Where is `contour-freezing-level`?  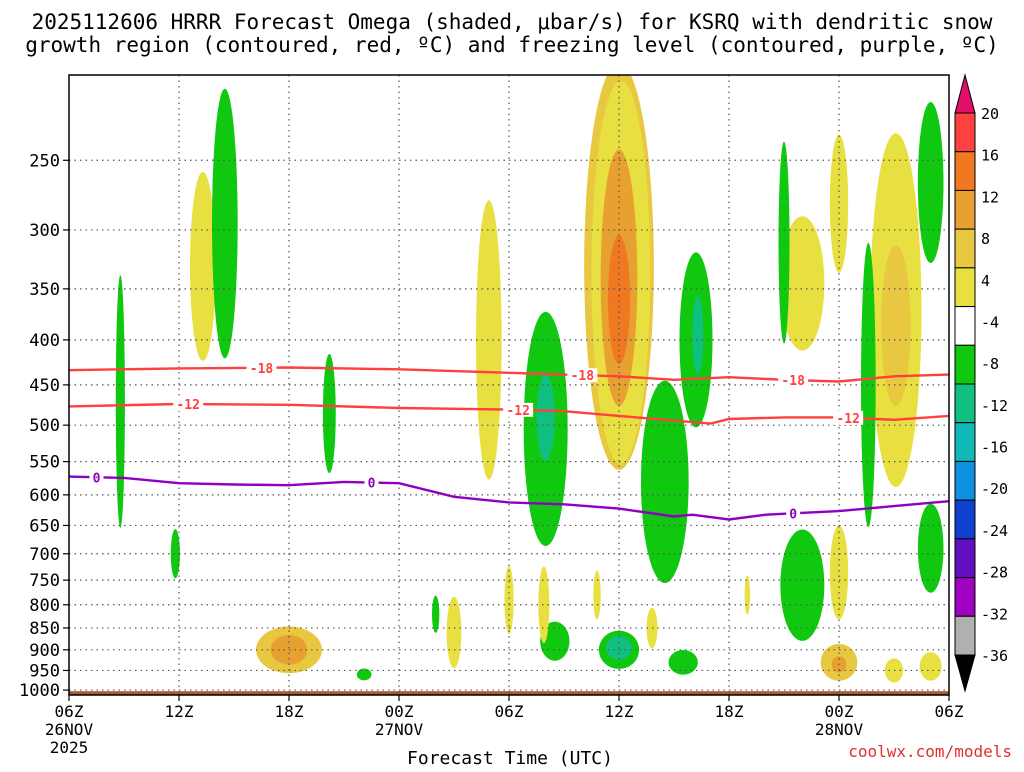 contour-freezing-level is located at coordinates (509, 498).